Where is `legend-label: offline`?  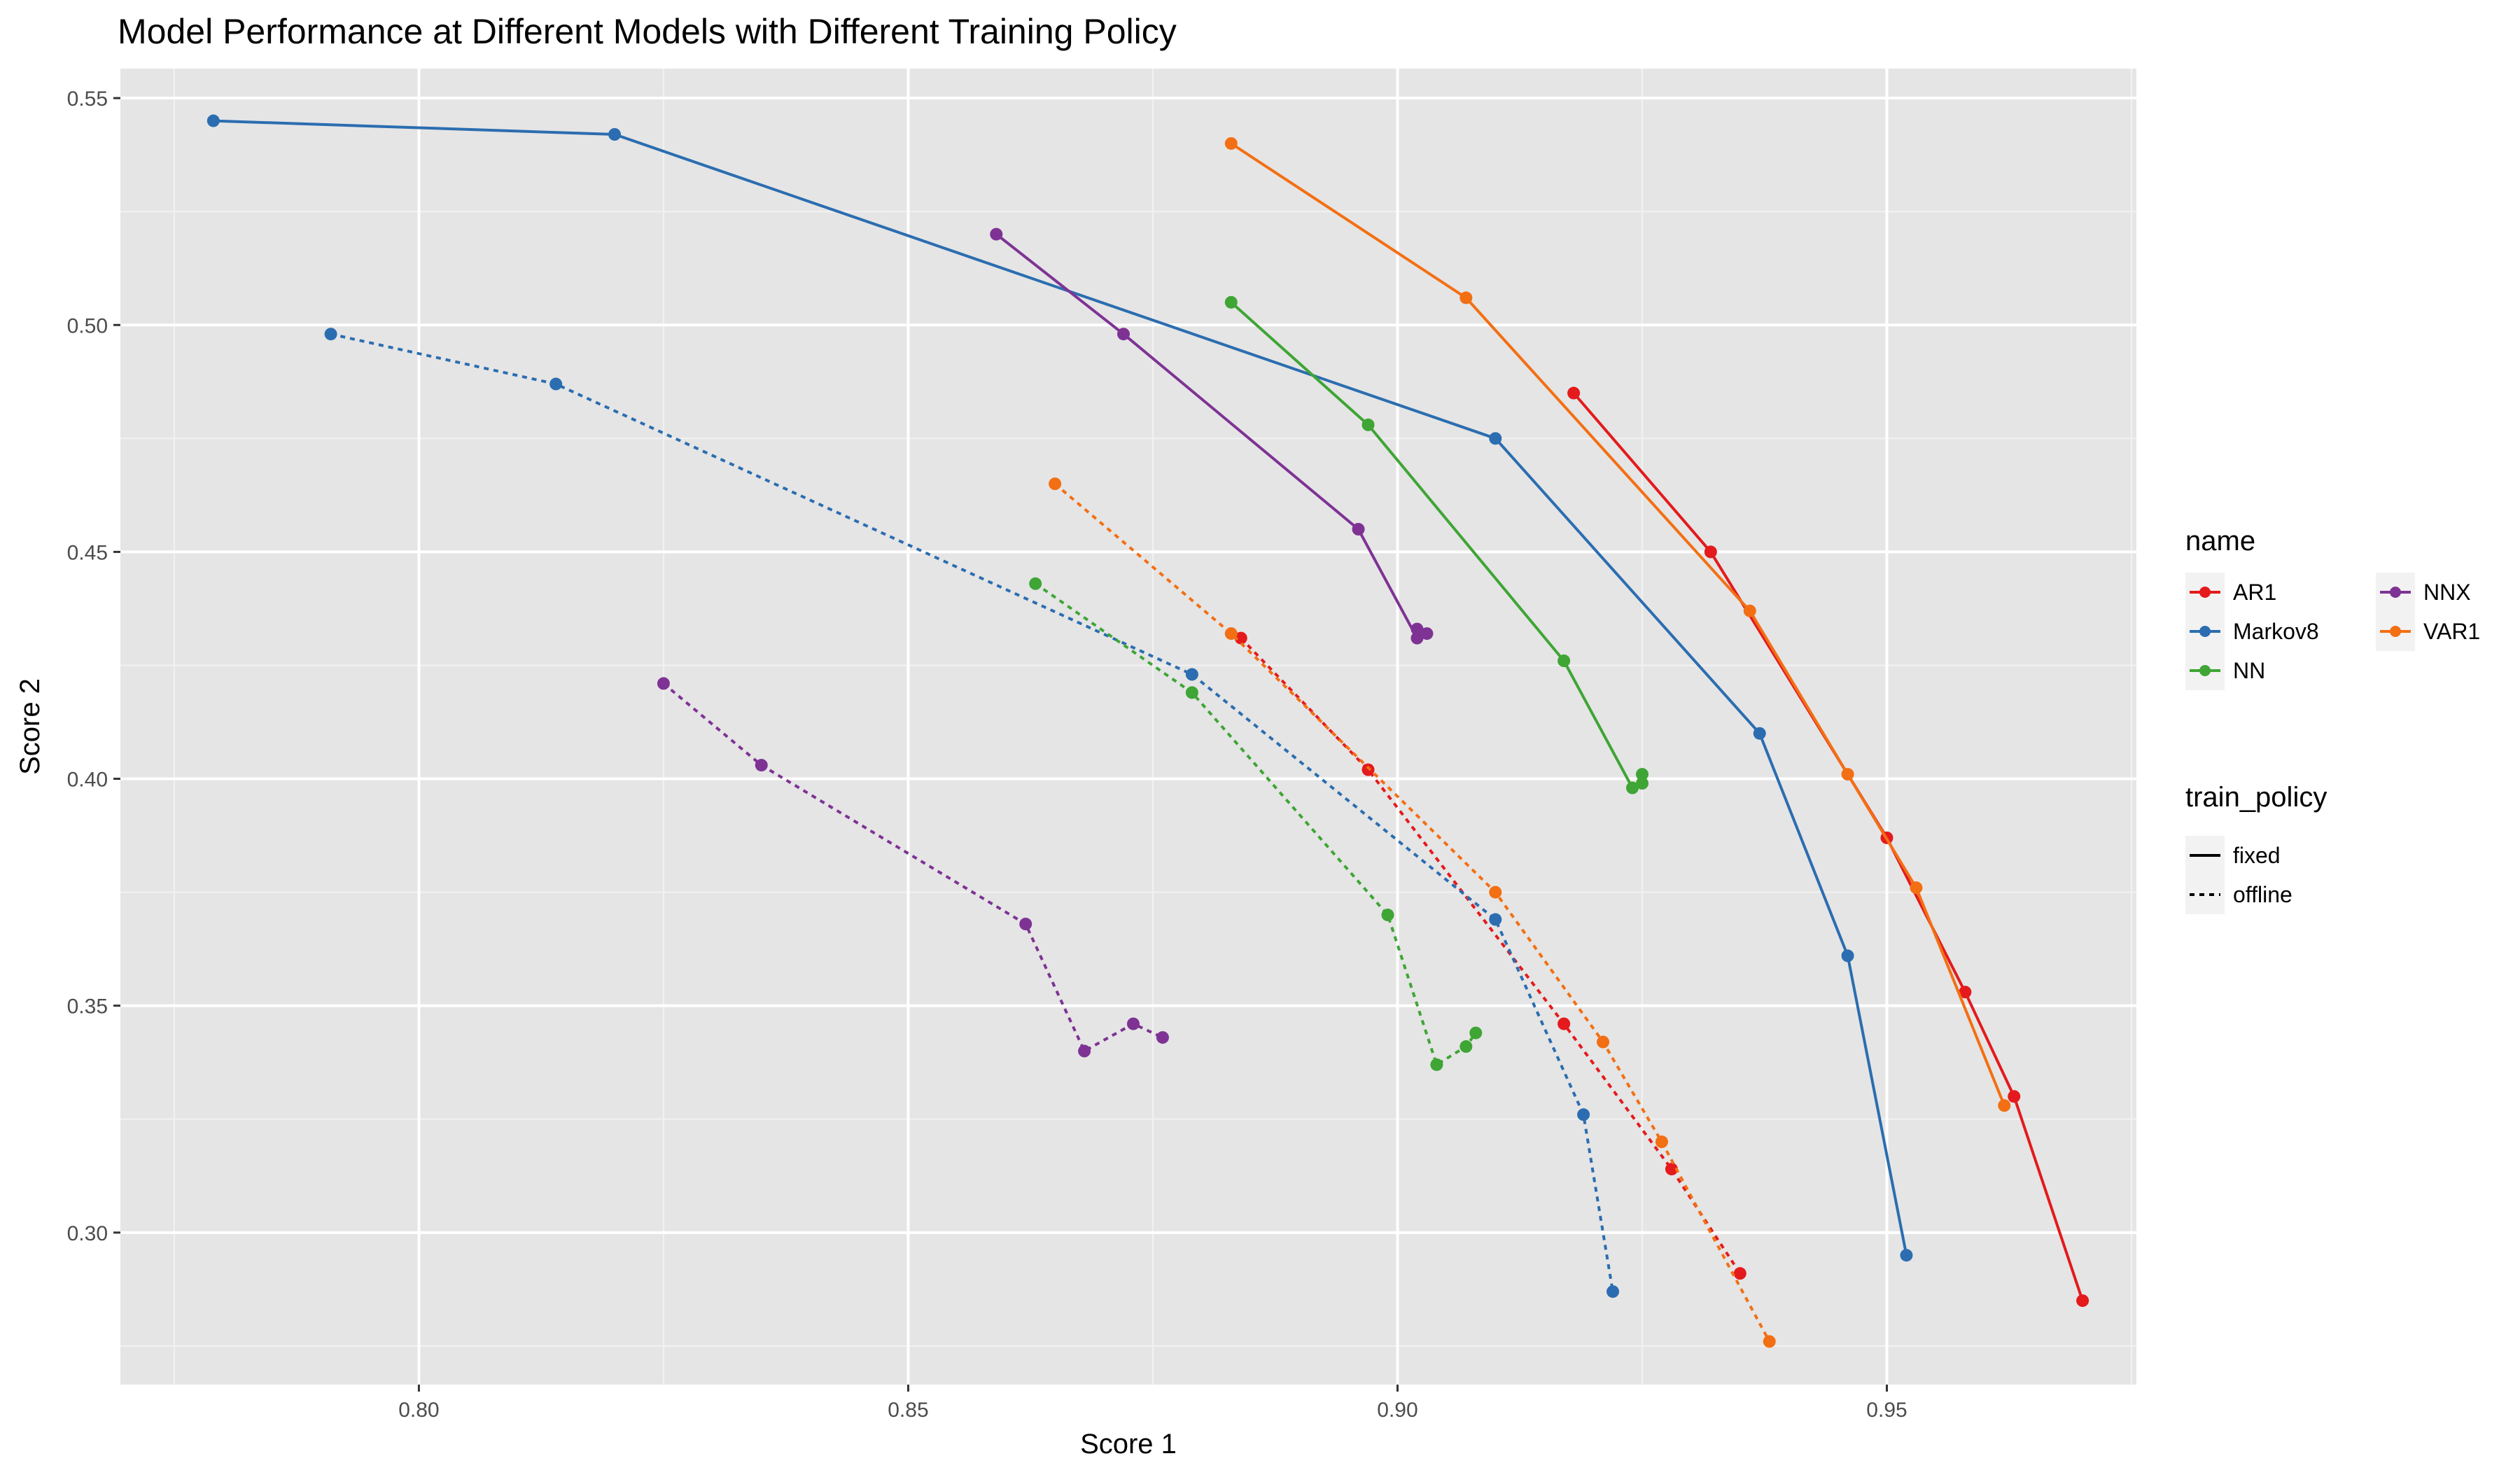 legend-label: offline is located at coordinates (2262, 894).